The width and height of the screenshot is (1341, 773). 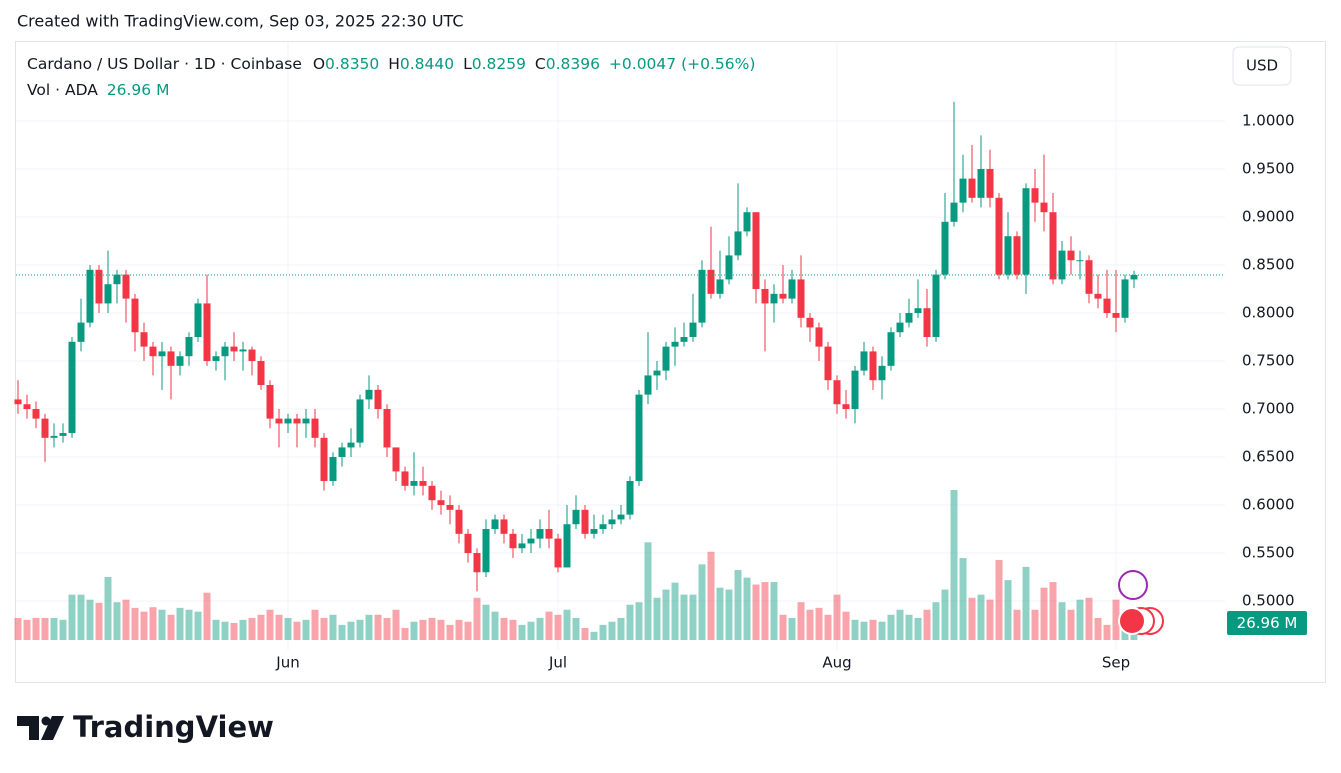 What do you see at coordinates (145, 727) in the screenshot?
I see `brand-logo: TradingView` at bounding box center [145, 727].